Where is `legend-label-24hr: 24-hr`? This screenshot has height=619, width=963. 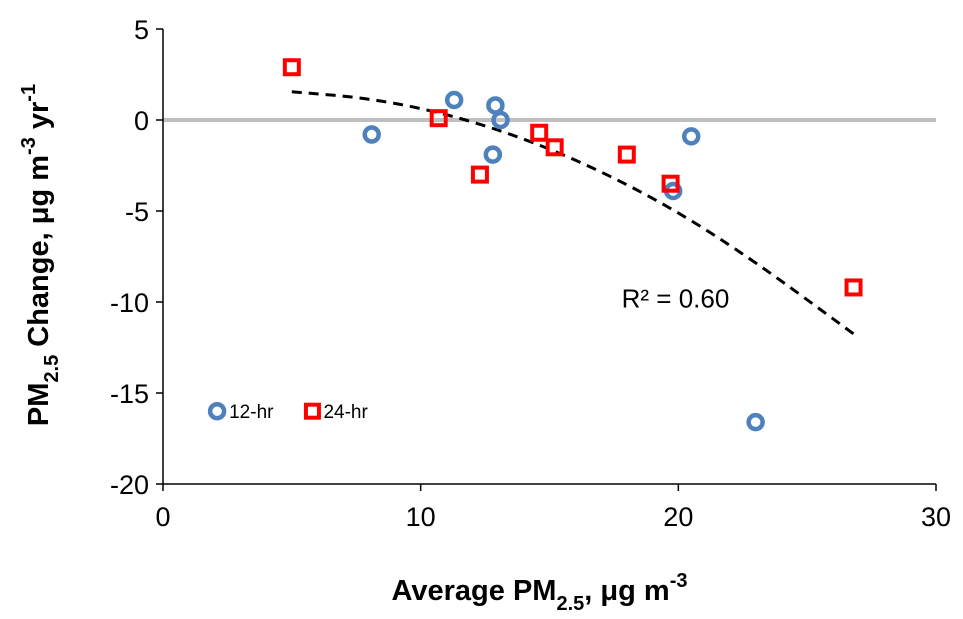 legend-label-24hr: 24-hr is located at coordinates (345, 412).